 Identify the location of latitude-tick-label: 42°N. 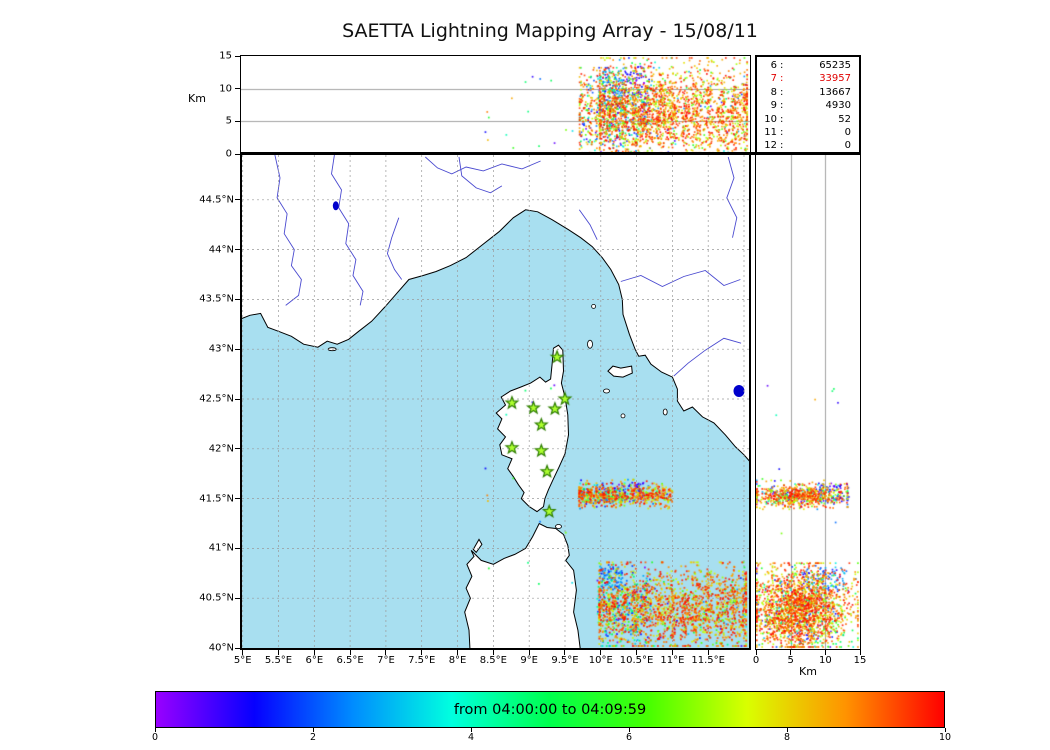
(221, 449).